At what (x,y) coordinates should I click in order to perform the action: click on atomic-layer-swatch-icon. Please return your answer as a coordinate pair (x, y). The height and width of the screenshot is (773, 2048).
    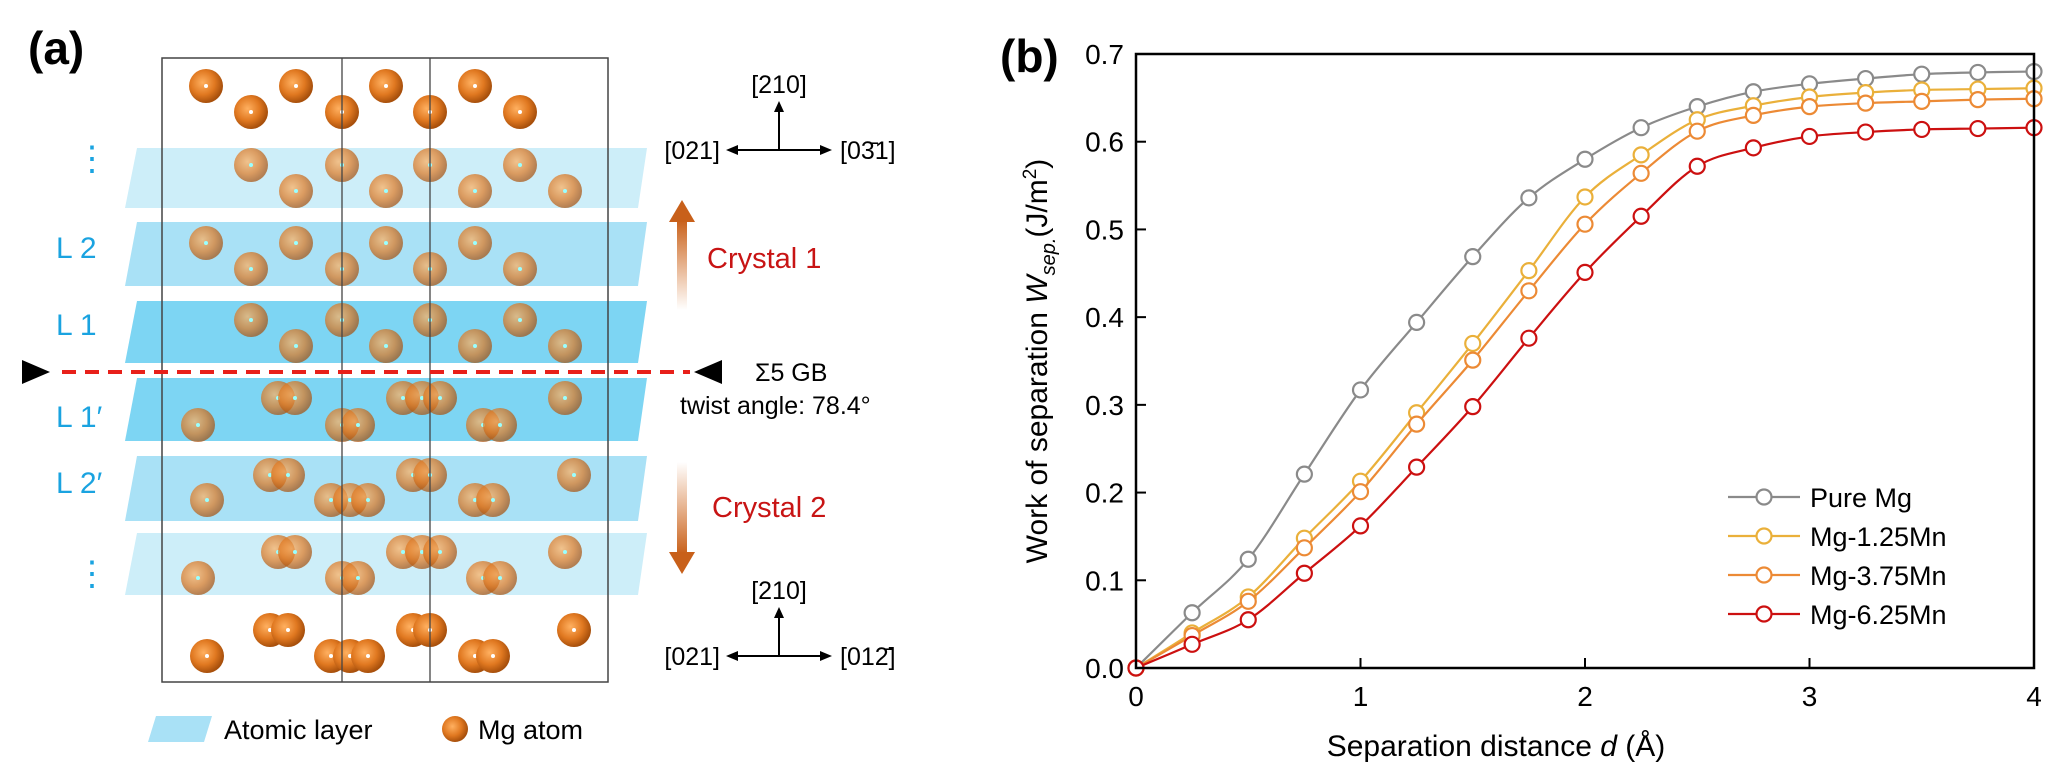
    Looking at the image, I should click on (180, 729).